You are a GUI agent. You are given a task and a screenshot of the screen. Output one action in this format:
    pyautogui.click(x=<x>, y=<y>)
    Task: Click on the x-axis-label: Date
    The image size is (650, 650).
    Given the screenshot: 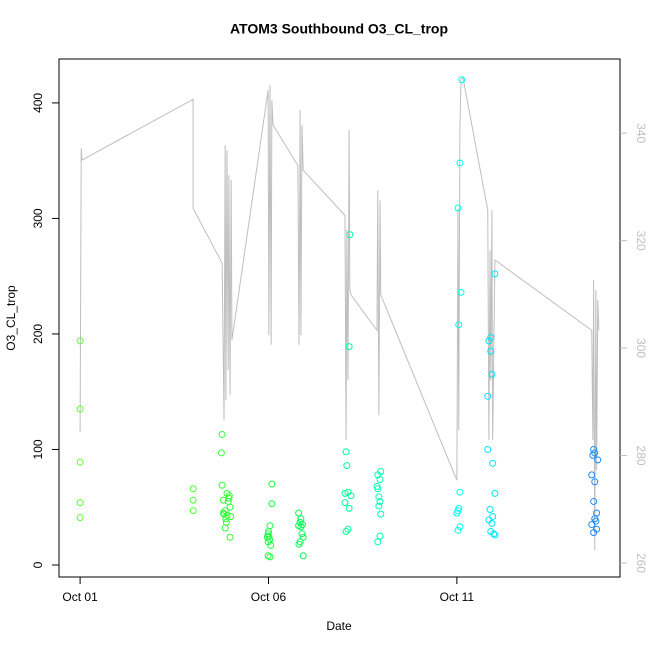 What is the action you would take?
    pyautogui.click(x=339, y=626)
    